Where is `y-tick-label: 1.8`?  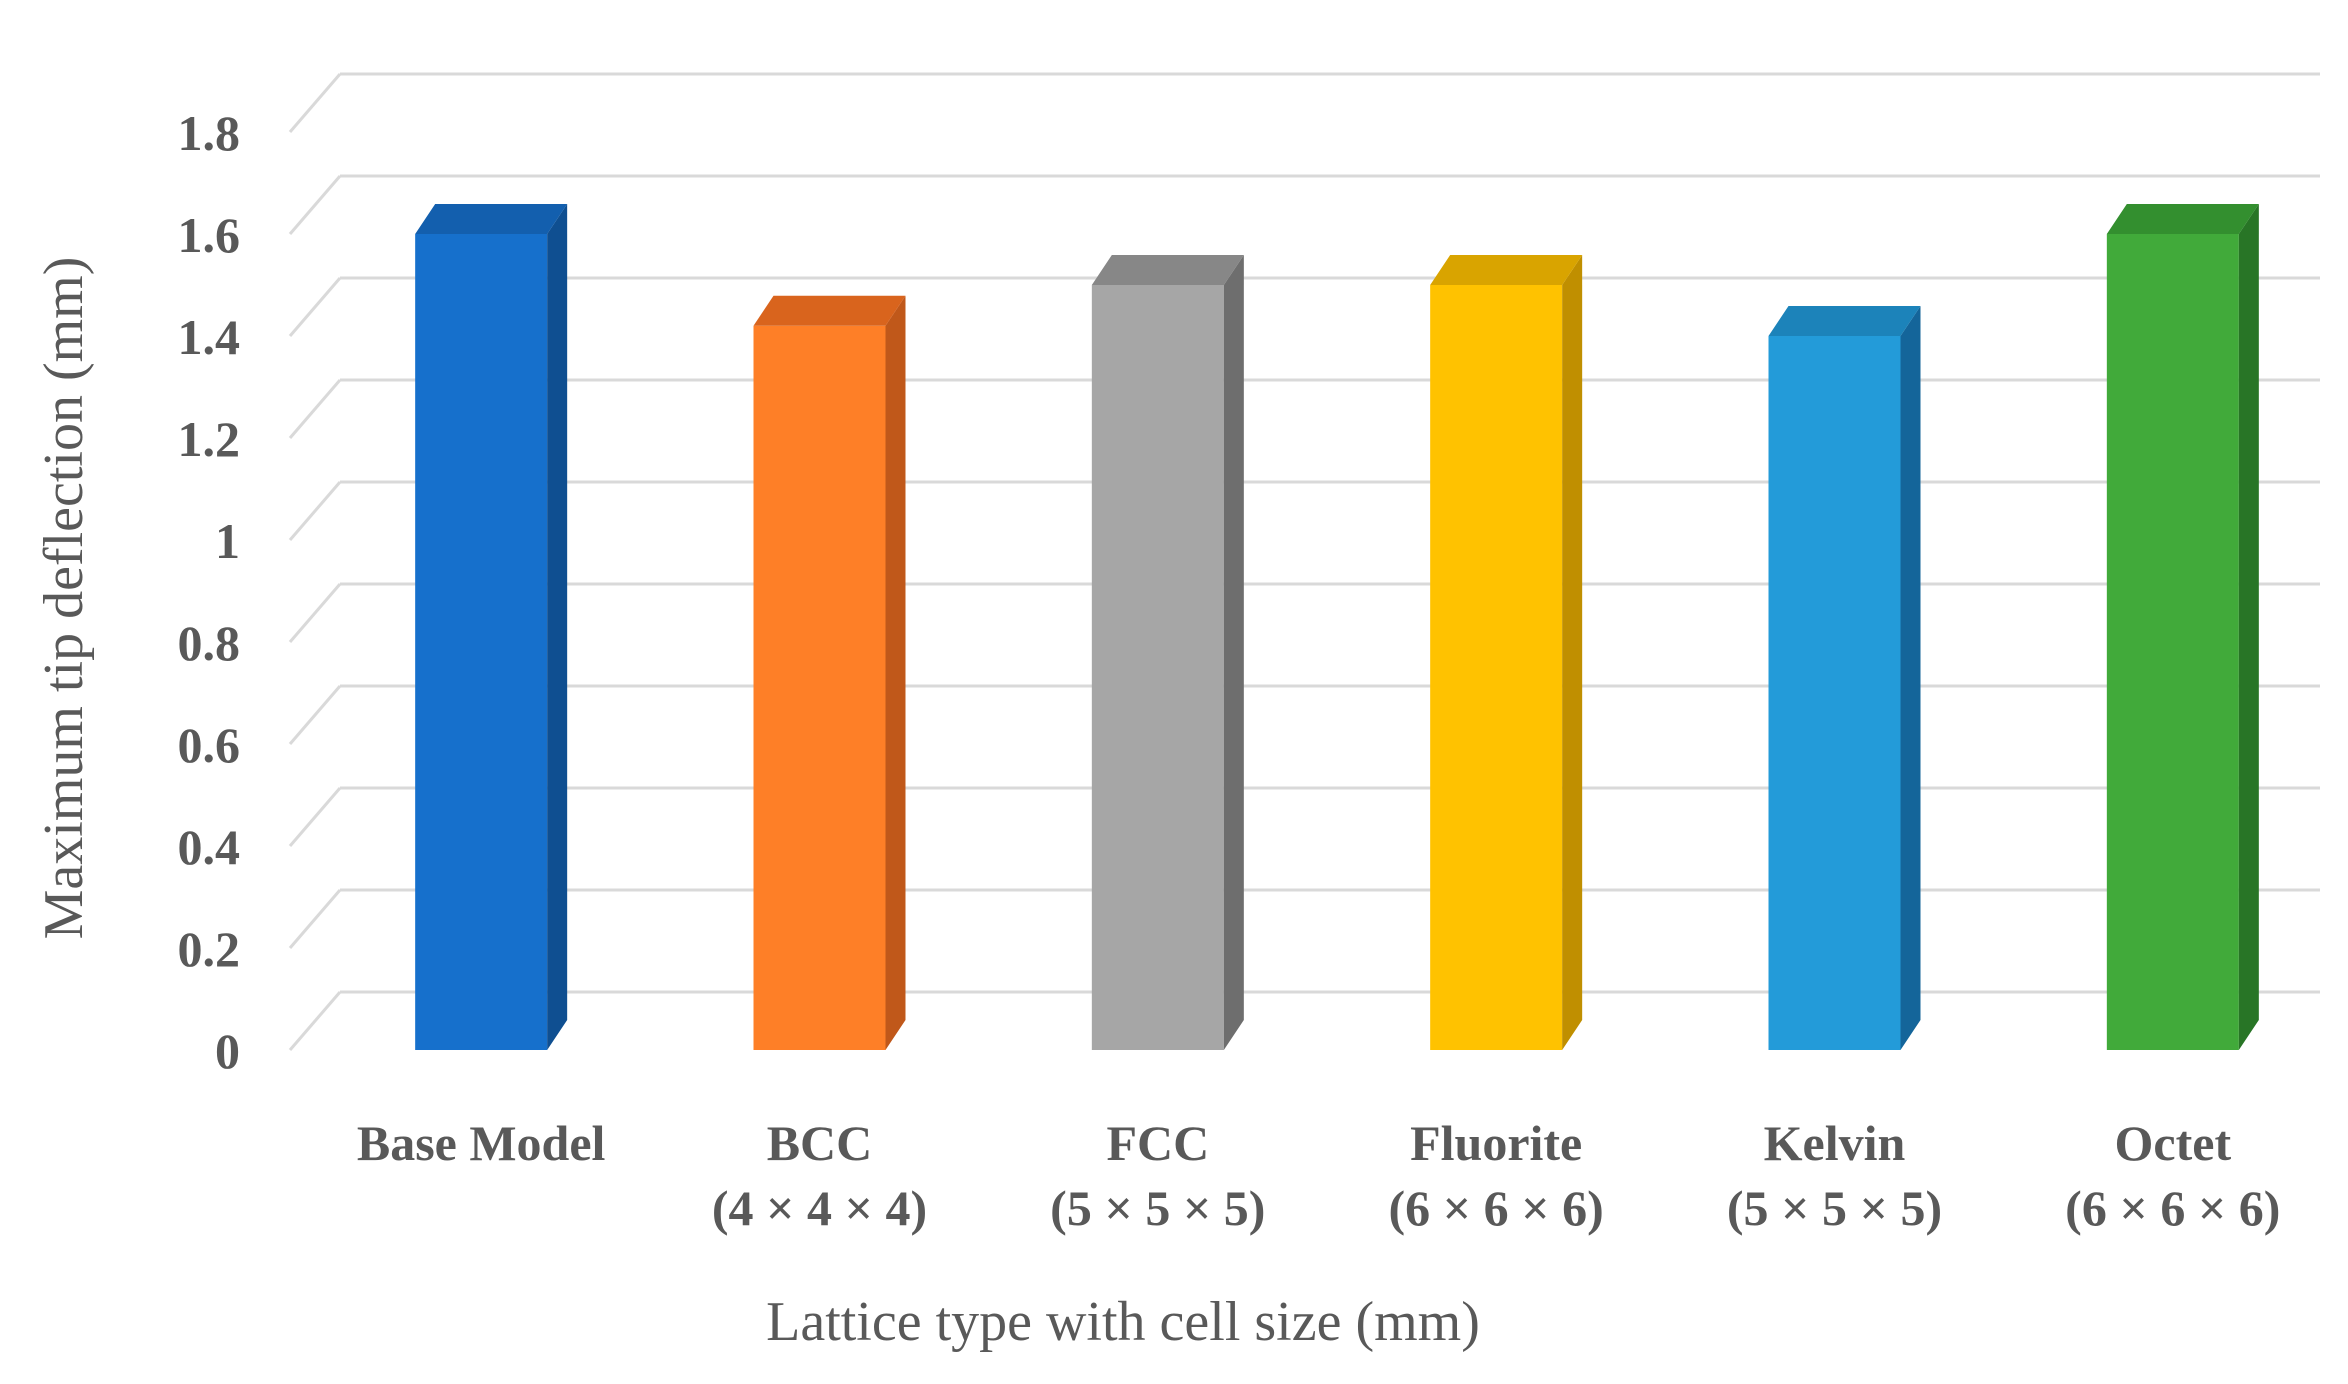 y-tick-label: 1.8 is located at coordinates (209, 133).